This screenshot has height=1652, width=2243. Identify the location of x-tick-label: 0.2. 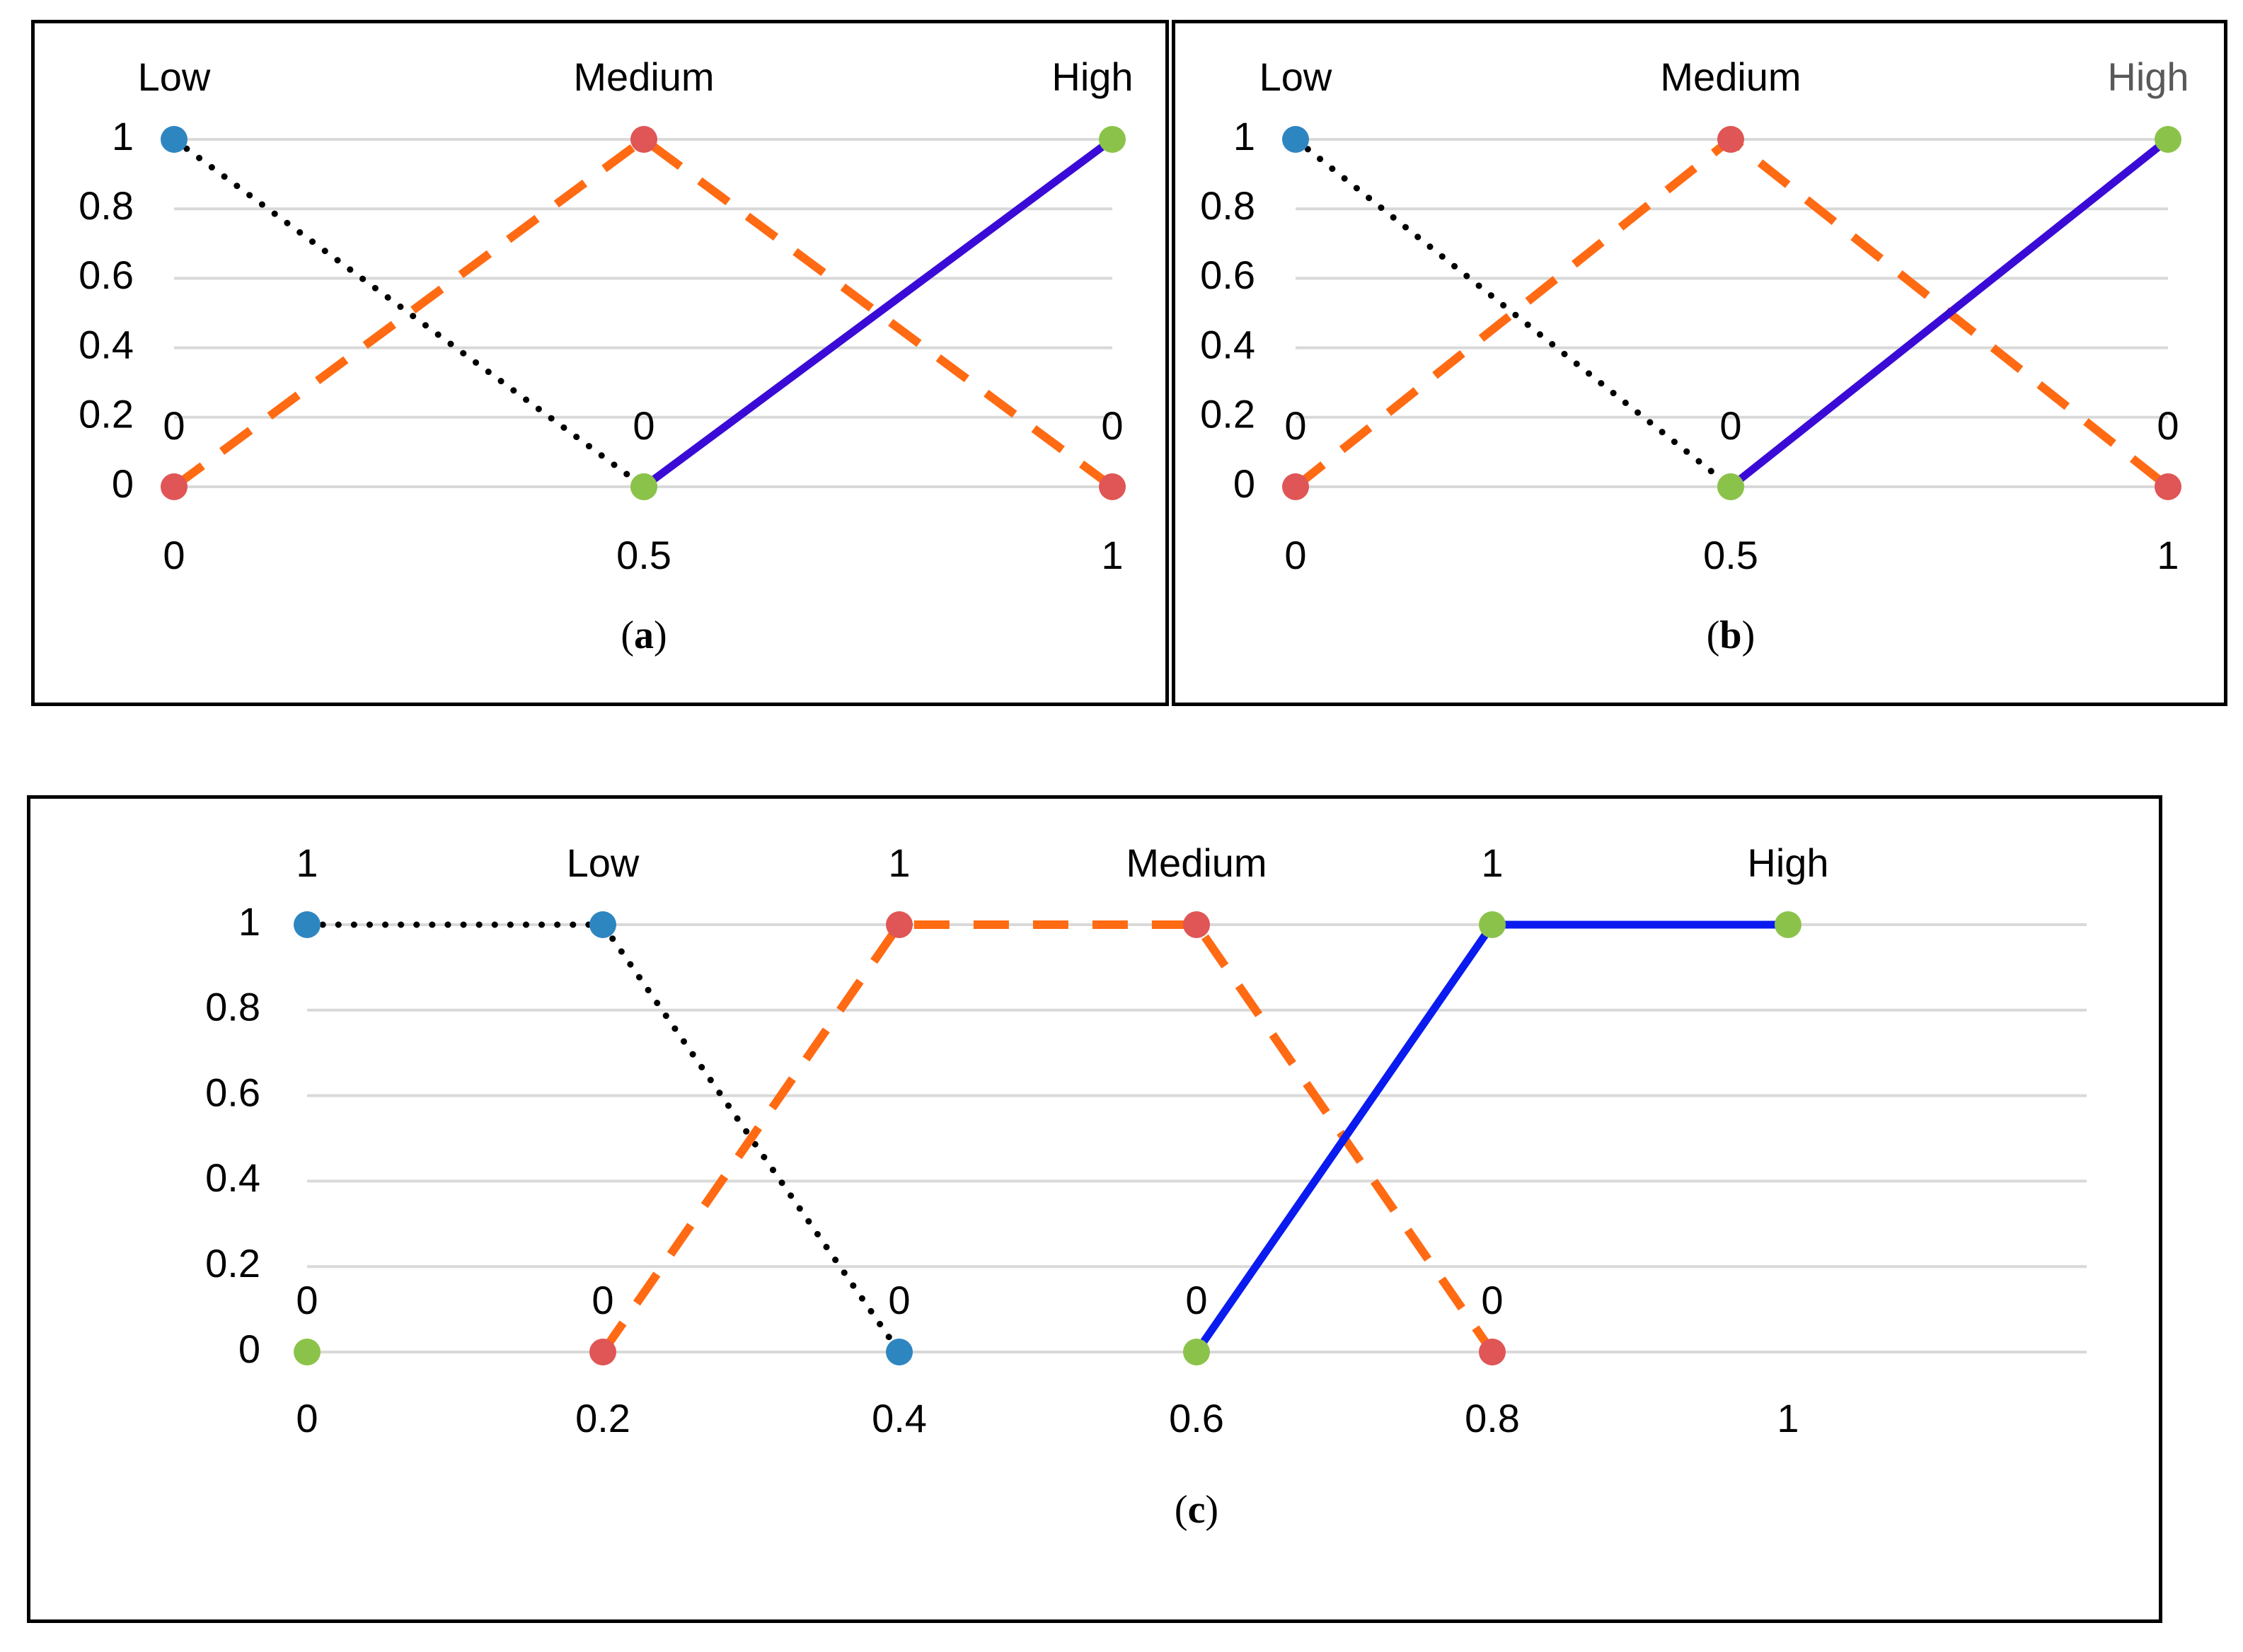
(602, 1418).